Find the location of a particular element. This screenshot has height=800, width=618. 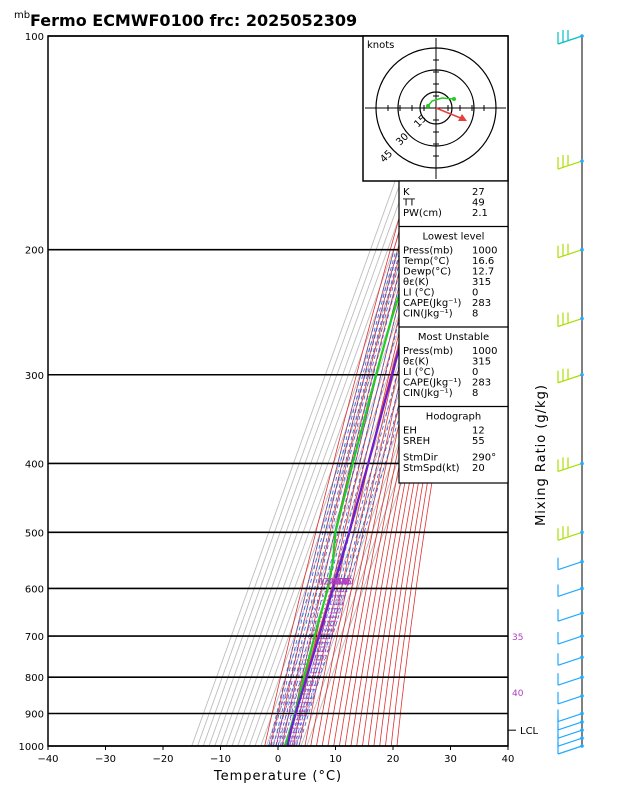

index-k-value: 27 is located at coordinates (478, 192).